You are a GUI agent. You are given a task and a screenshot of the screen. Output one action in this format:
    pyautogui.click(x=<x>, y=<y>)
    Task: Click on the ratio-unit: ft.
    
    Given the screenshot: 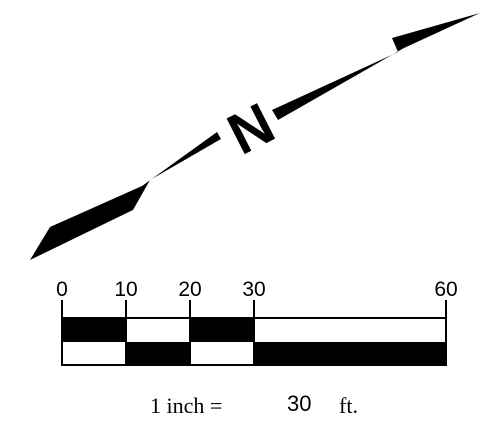 What is the action you would take?
    pyautogui.click(x=348, y=405)
    